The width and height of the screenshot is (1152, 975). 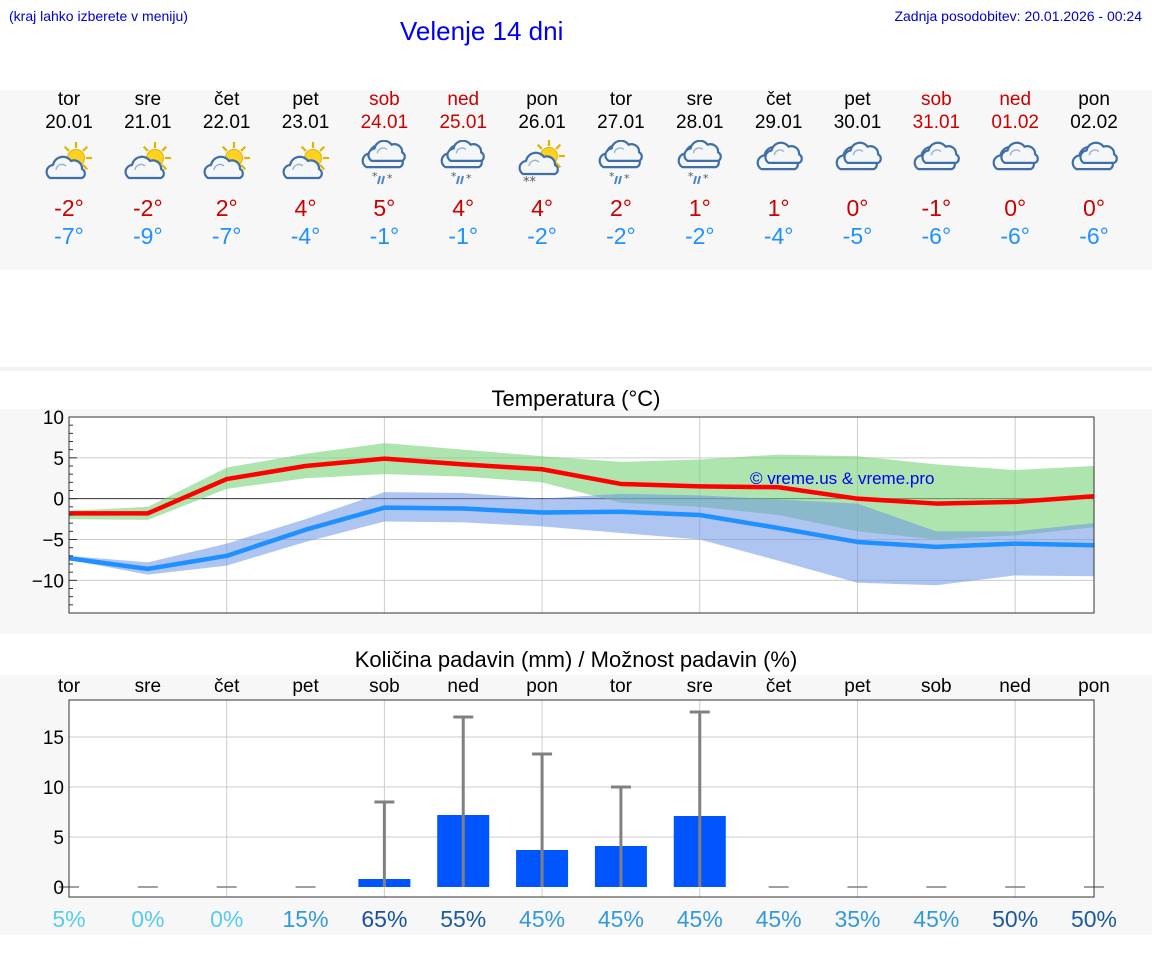 What do you see at coordinates (69, 686) in the screenshot?
I see `day-of-week-label: tor` at bounding box center [69, 686].